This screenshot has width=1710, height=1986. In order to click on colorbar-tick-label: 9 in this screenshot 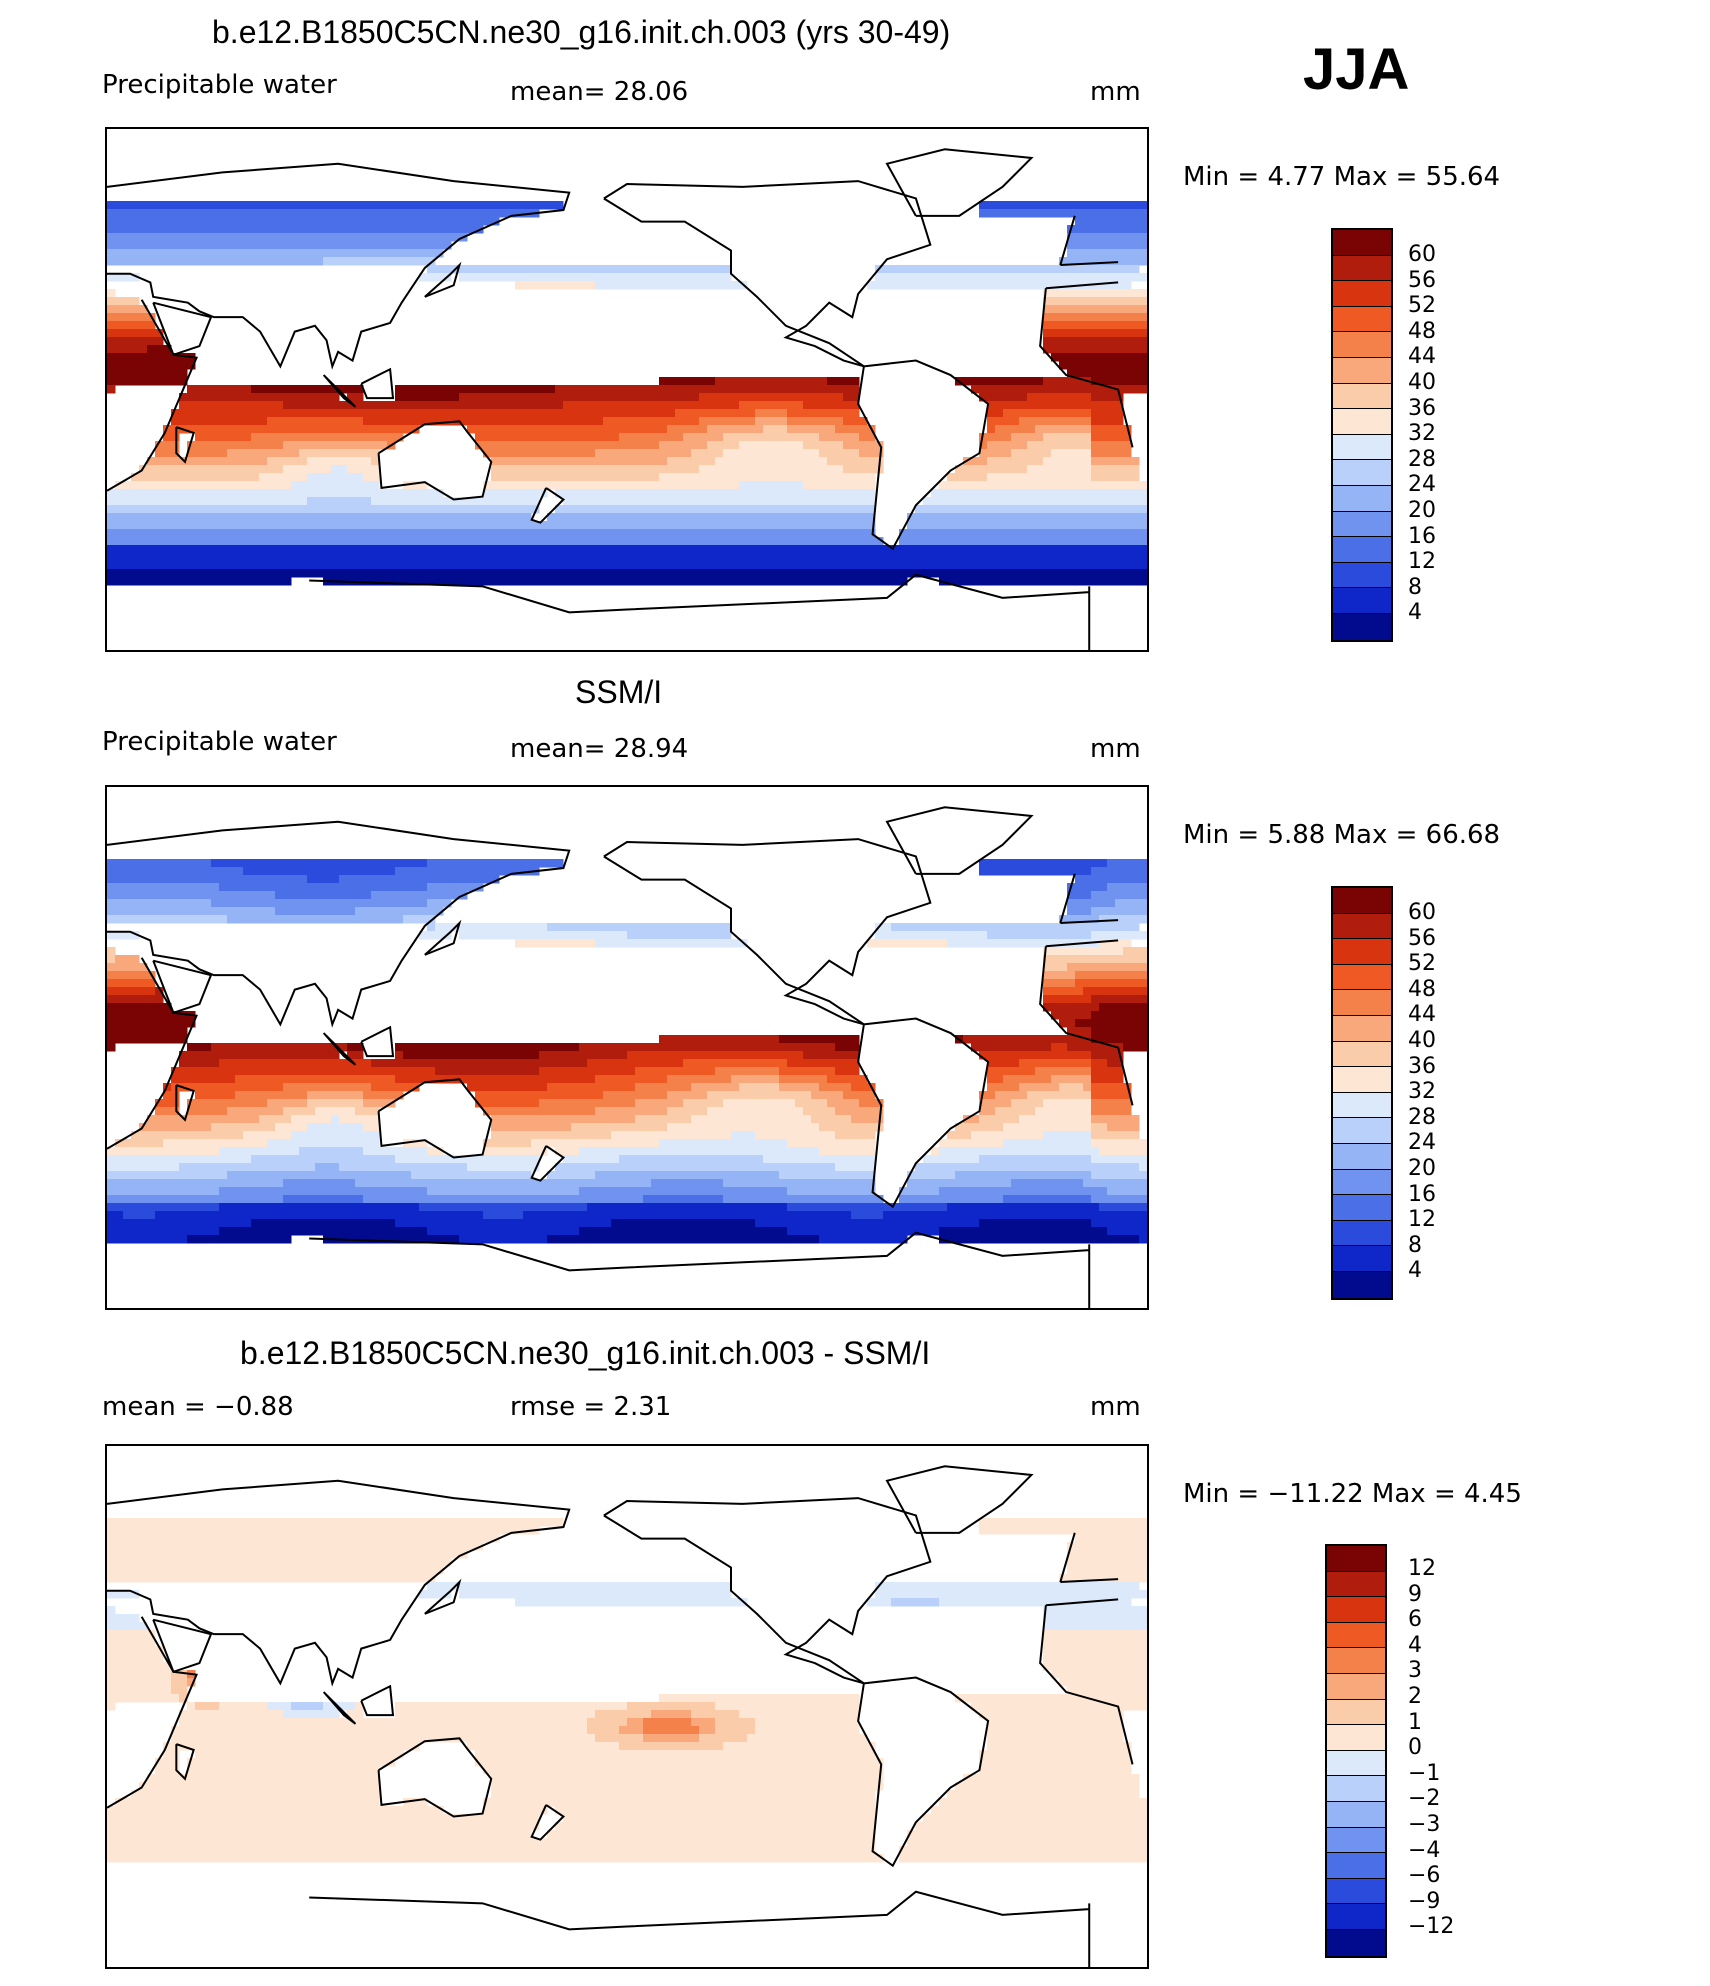, I will do `click(1415, 1594)`.